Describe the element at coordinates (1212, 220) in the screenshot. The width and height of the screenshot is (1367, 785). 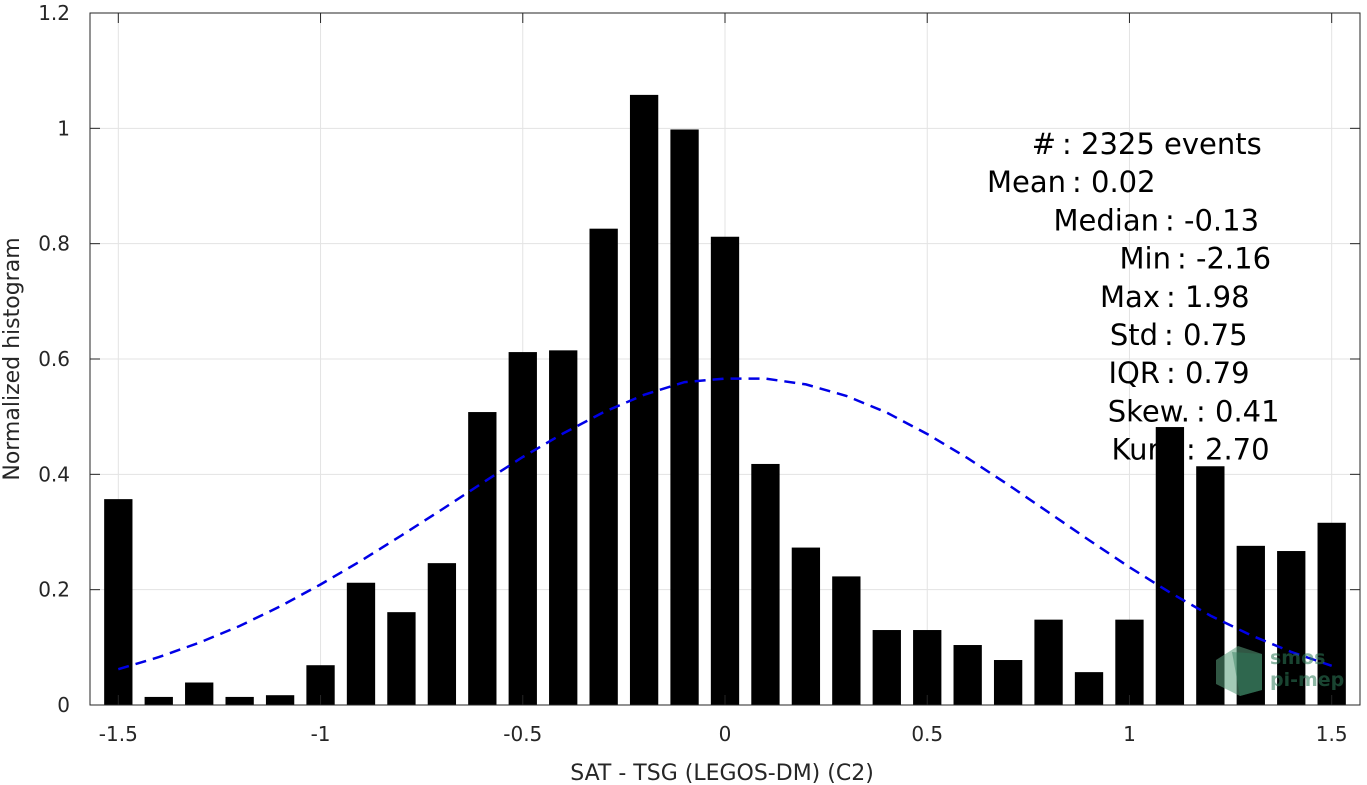
I see `stat-value-2: : -0.13` at that location.